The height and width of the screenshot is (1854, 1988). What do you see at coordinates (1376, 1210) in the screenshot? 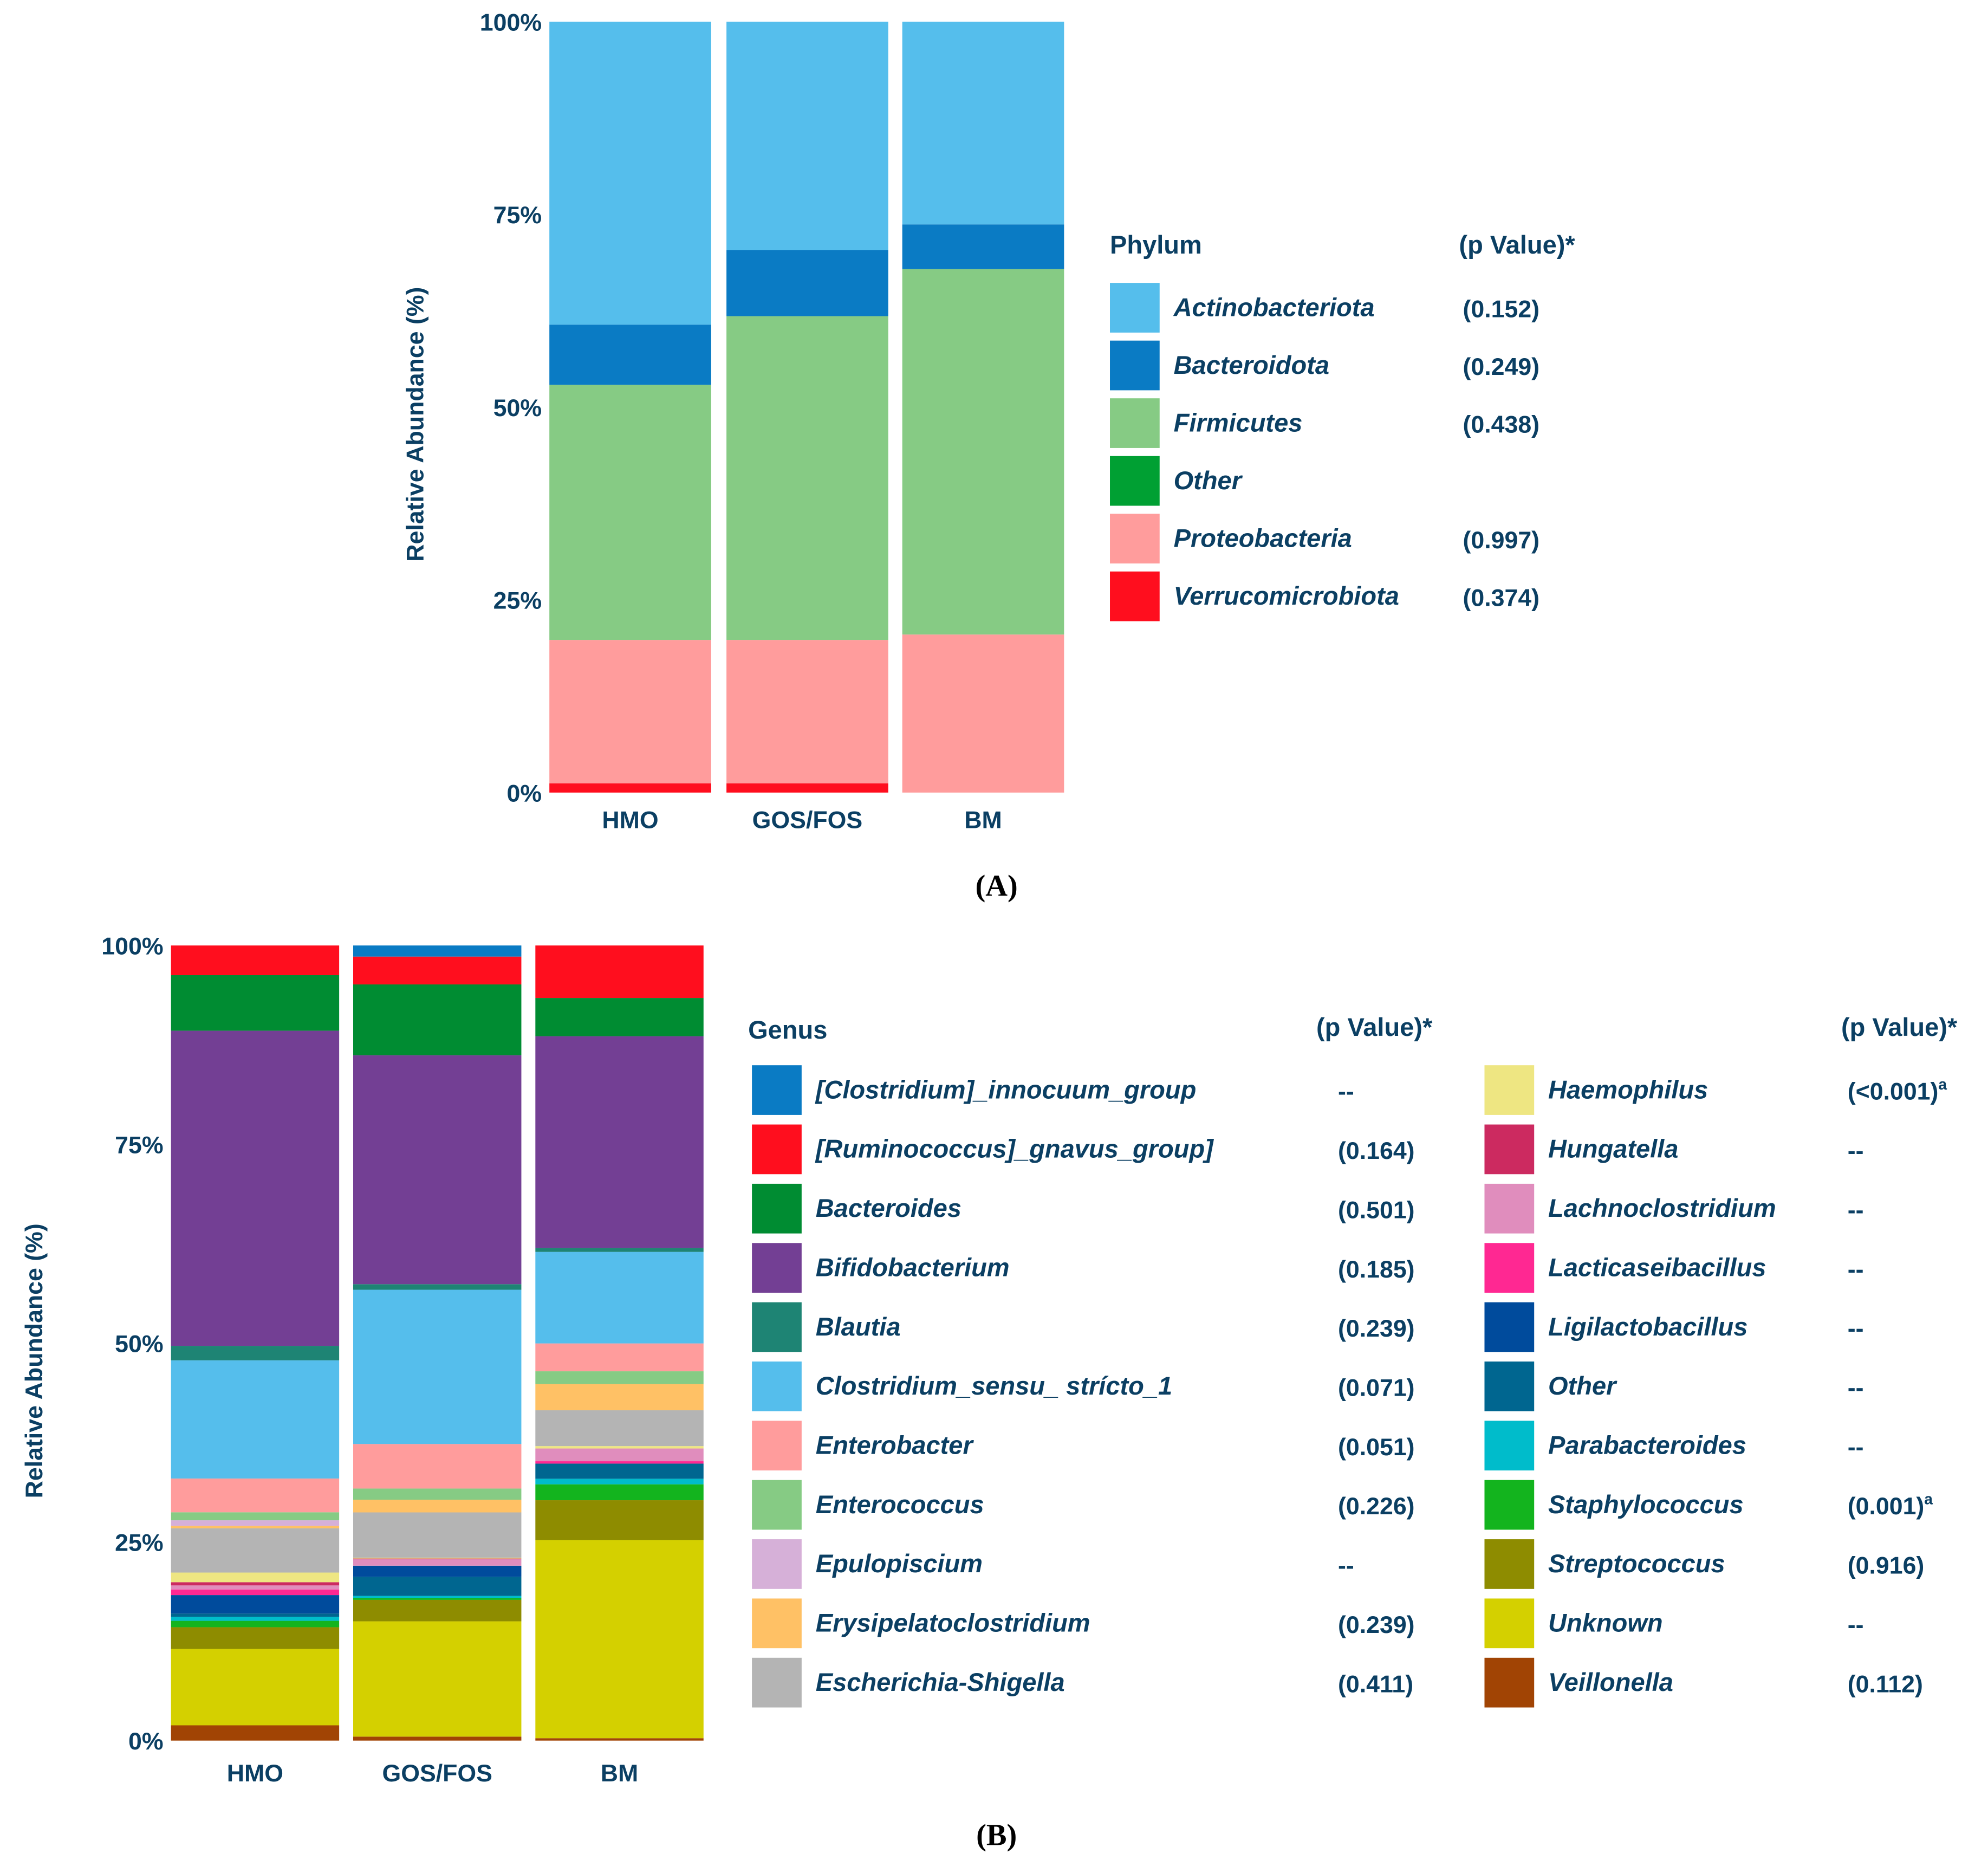
I see `legend-p-value: (0.501)` at bounding box center [1376, 1210].